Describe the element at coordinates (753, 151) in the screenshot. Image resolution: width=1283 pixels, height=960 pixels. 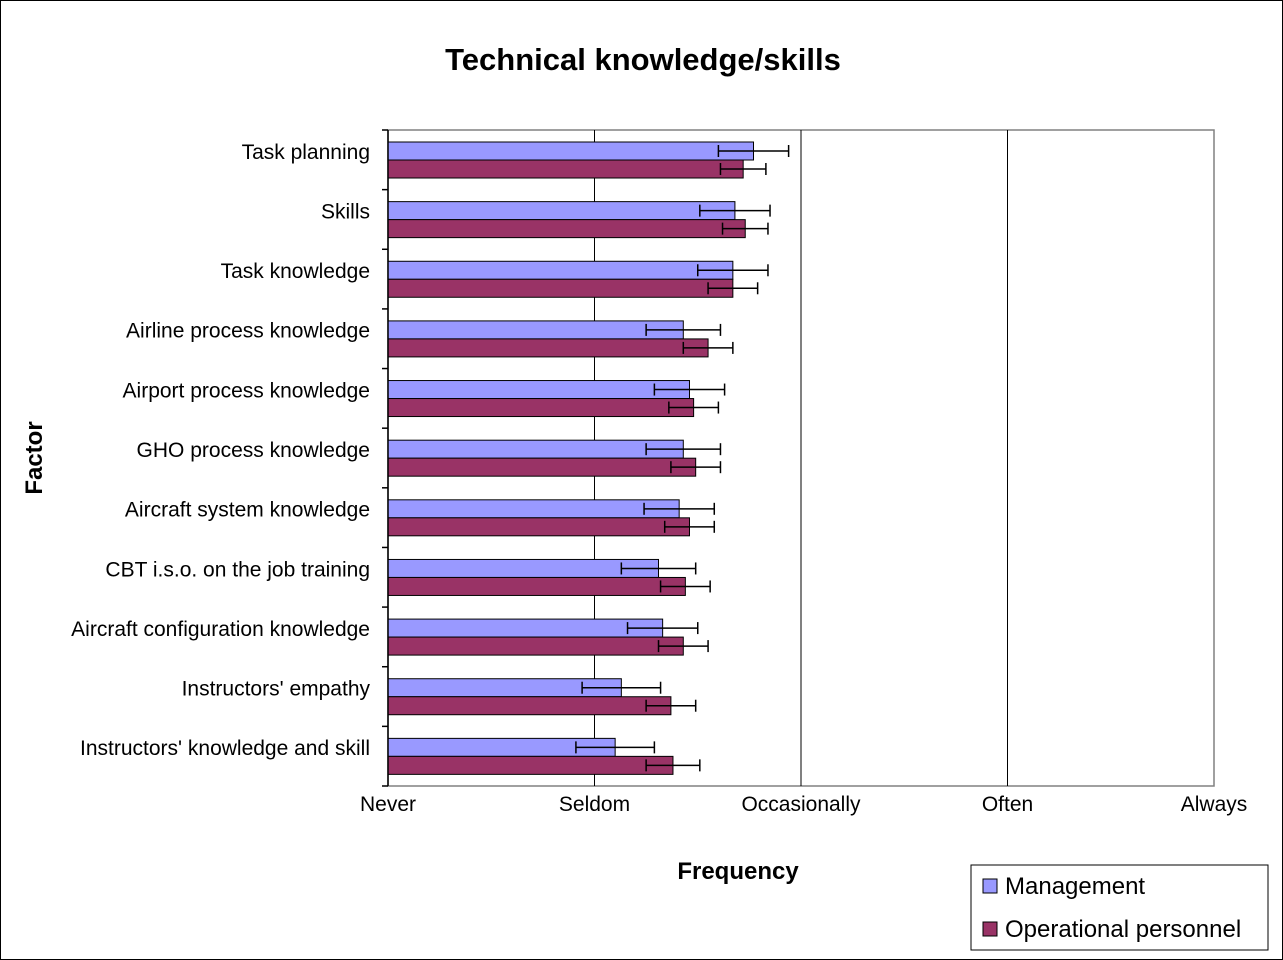
I see `error-bar-management-task-planning` at that location.